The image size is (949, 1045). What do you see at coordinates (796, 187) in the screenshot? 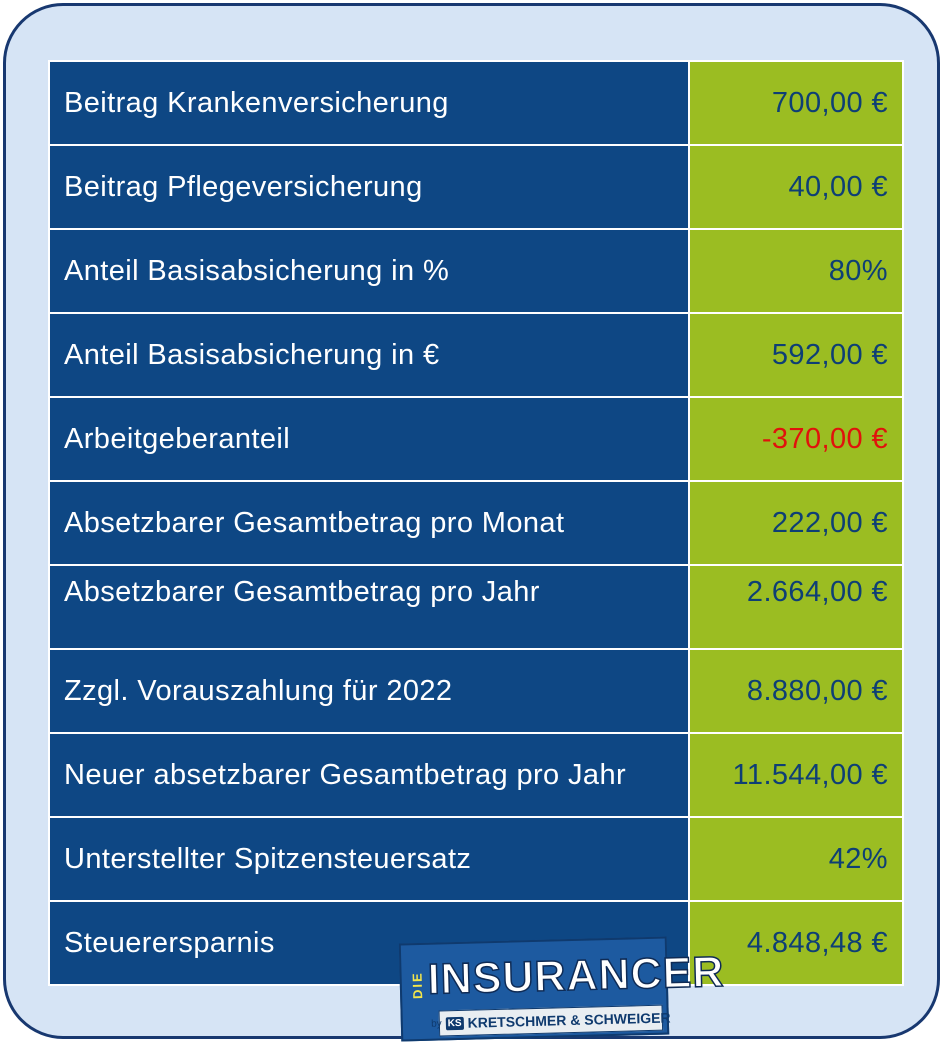
I see `row-value: 40,00 €` at bounding box center [796, 187].